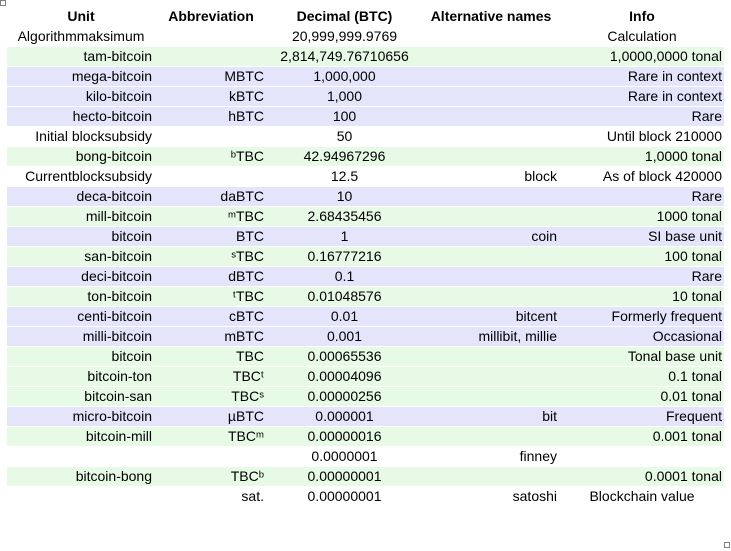 Image resolution: width=731 pixels, height=551 pixels. What do you see at coordinates (211, 116) in the screenshot?
I see `abbreviation-cell: hBTC` at bounding box center [211, 116].